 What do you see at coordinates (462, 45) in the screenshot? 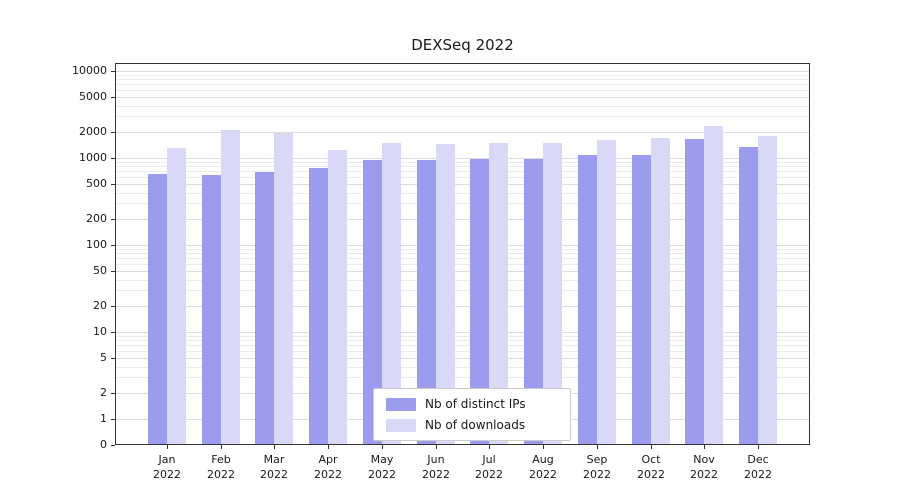
I see `chart-title: DEXSeq 2022` at bounding box center [462, 45].